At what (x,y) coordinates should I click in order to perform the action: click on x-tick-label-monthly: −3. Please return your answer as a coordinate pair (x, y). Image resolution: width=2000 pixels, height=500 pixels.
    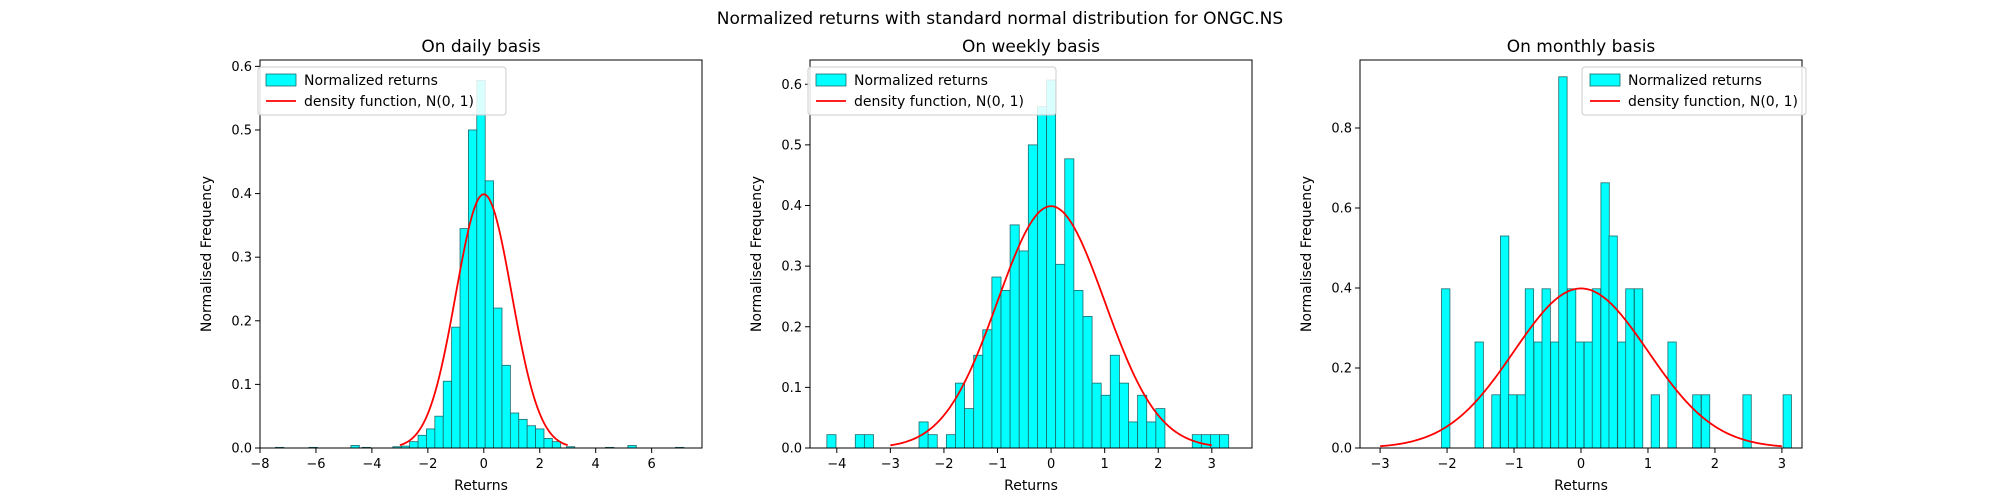
    Looking at the image, I should click on (1380, 464).